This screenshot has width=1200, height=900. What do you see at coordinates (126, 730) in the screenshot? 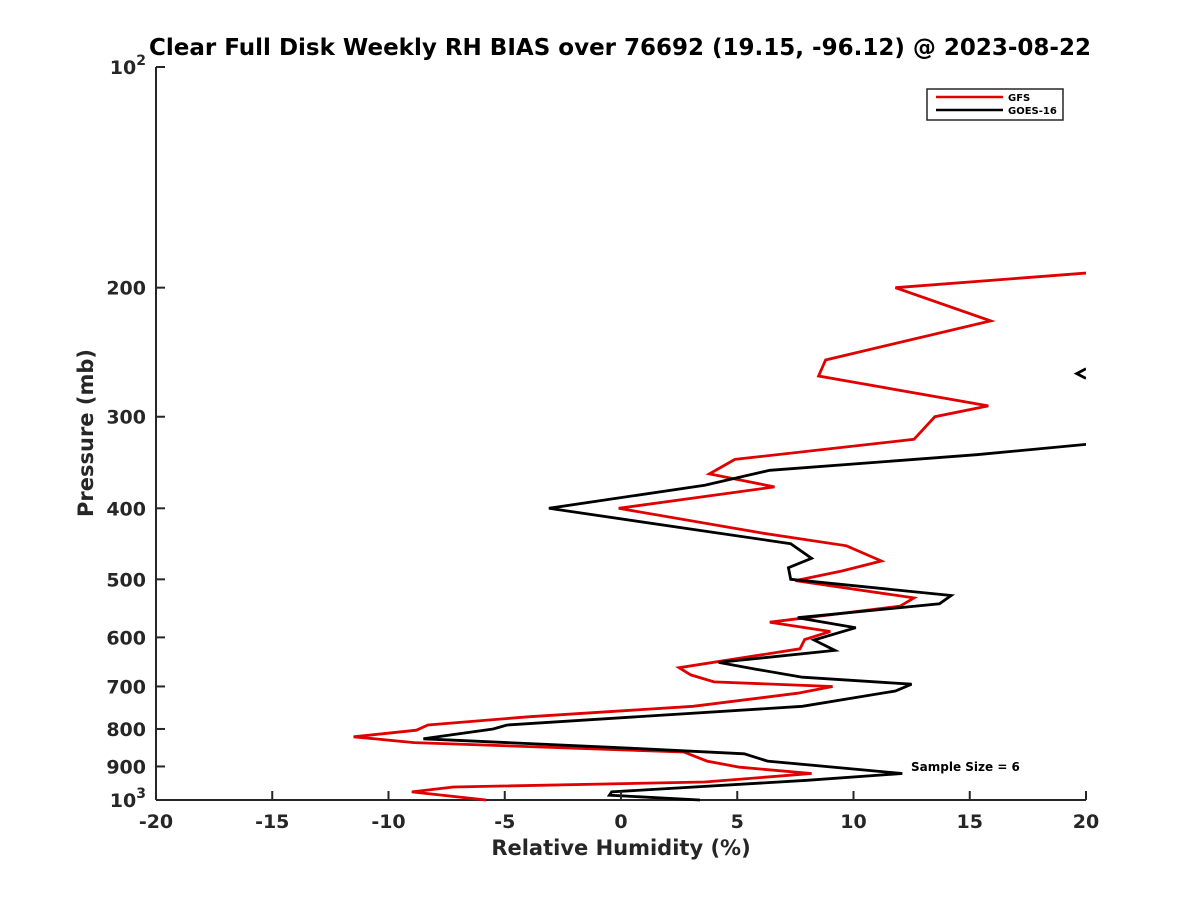
I see `y-tick-label: 800` at bounding box center [126, 730].